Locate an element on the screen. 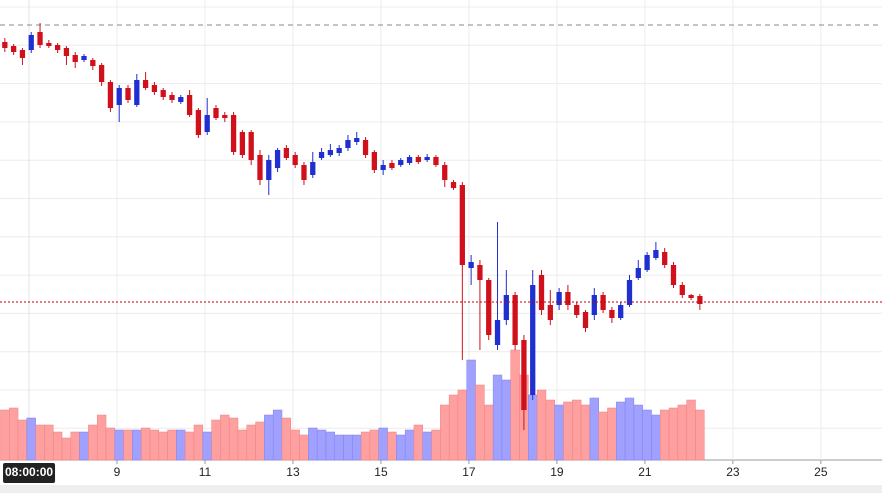 This screenshot has height=493, width=882. x-tick-label: 23 is located at coordinates (733, 472).